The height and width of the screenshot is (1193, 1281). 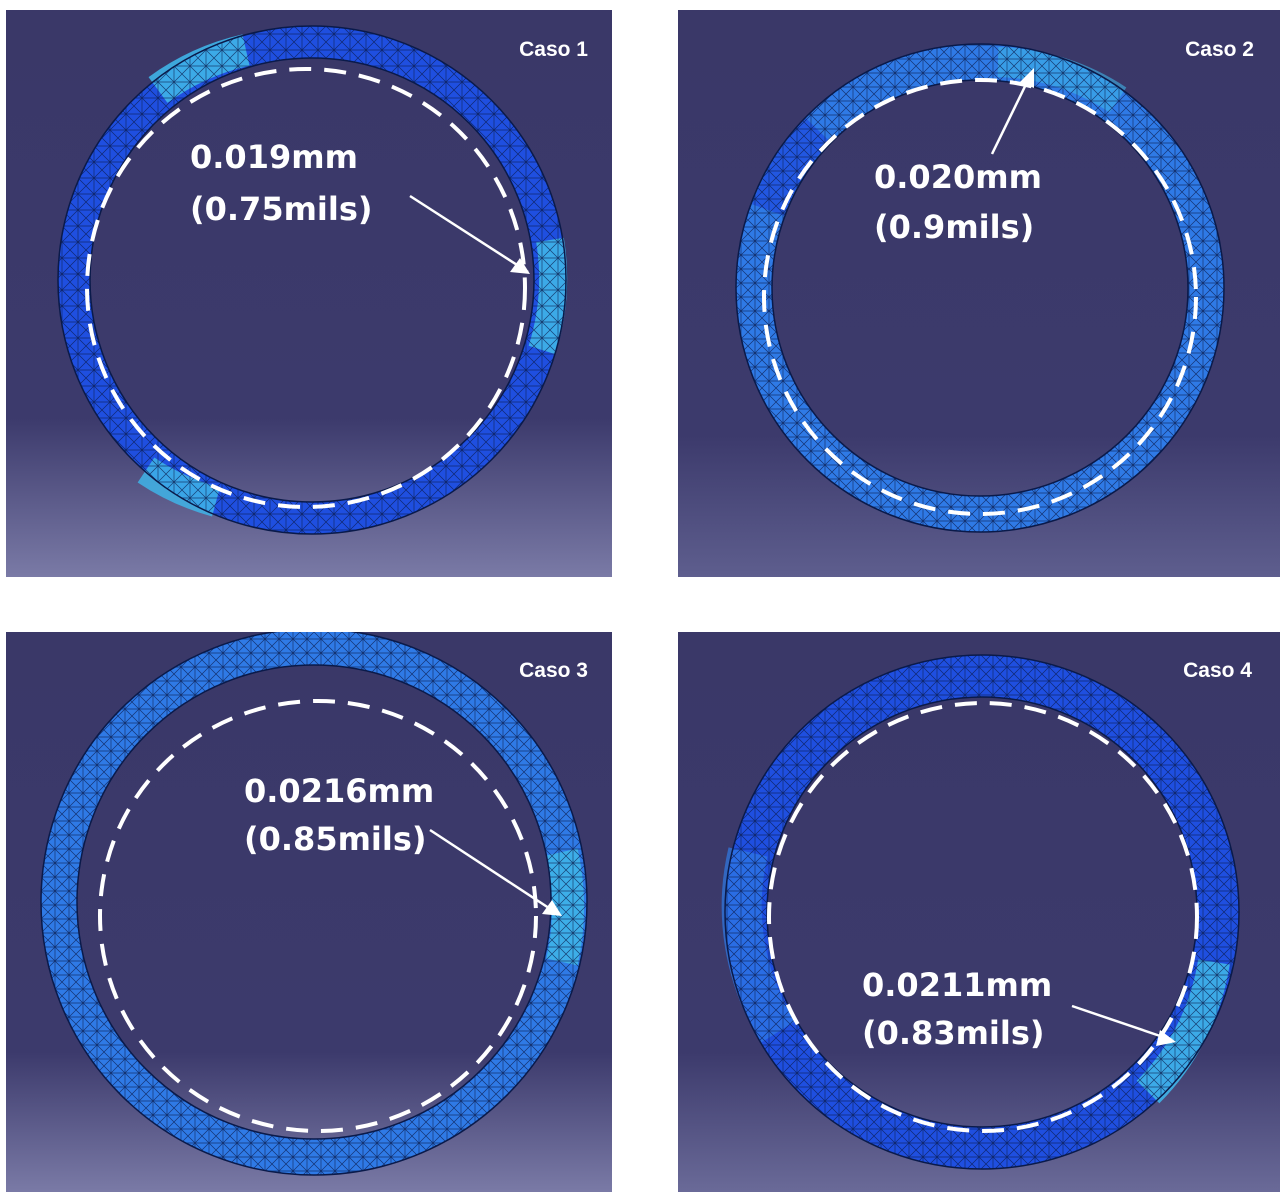 What do you see at coordinates (953, 1033) in the screenshot?
I see `value-mils: (0.83mils)` at bounding box center [953, 1033].